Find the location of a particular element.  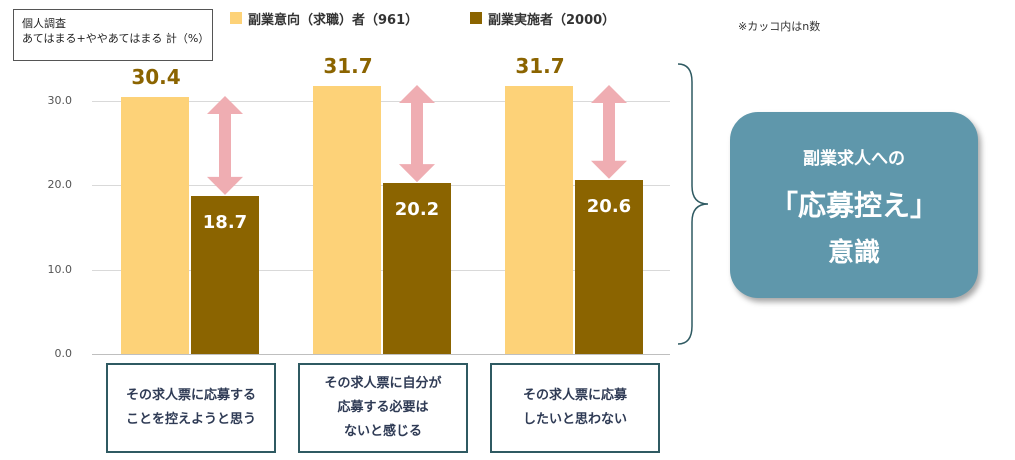

category-label-line: その求人票に応募 is located at coordinates (574, 395).